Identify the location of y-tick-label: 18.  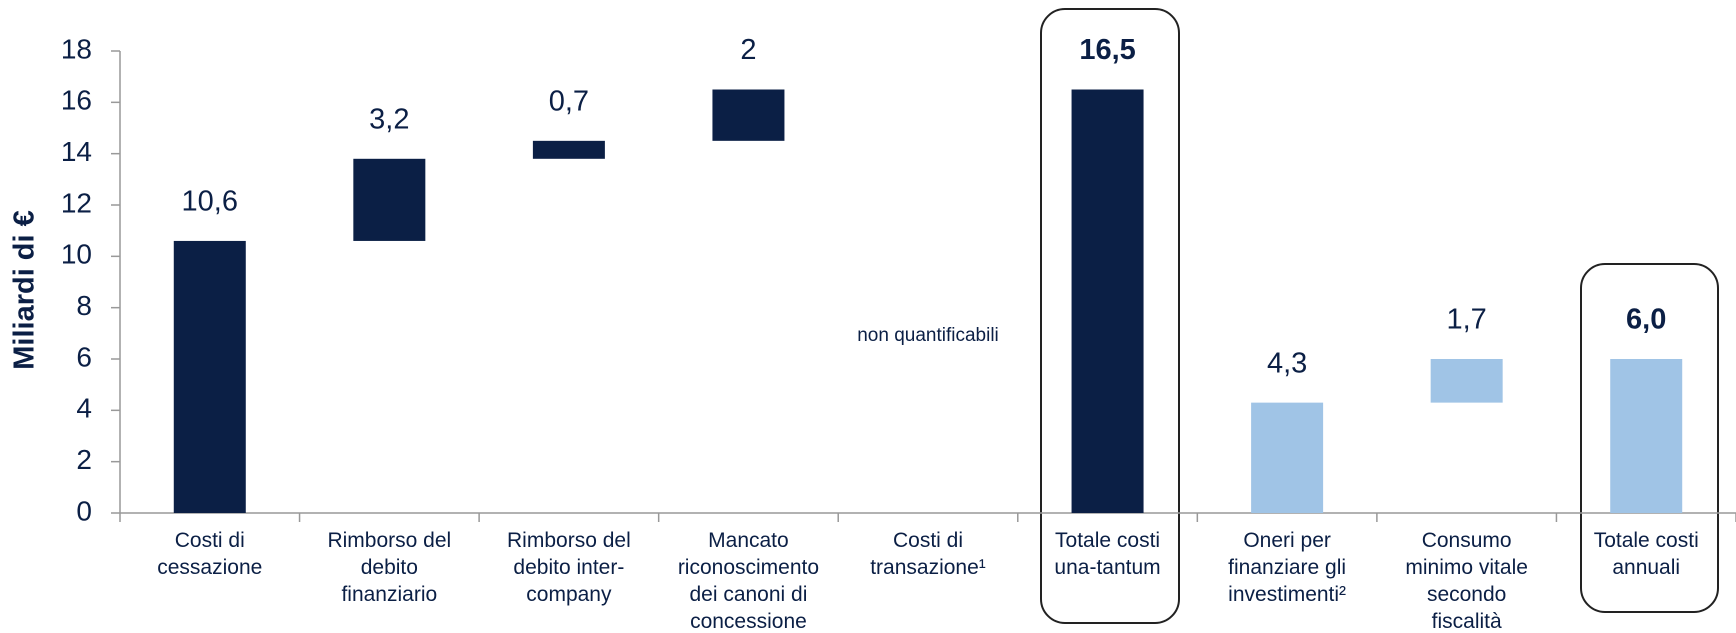
(76, 48).